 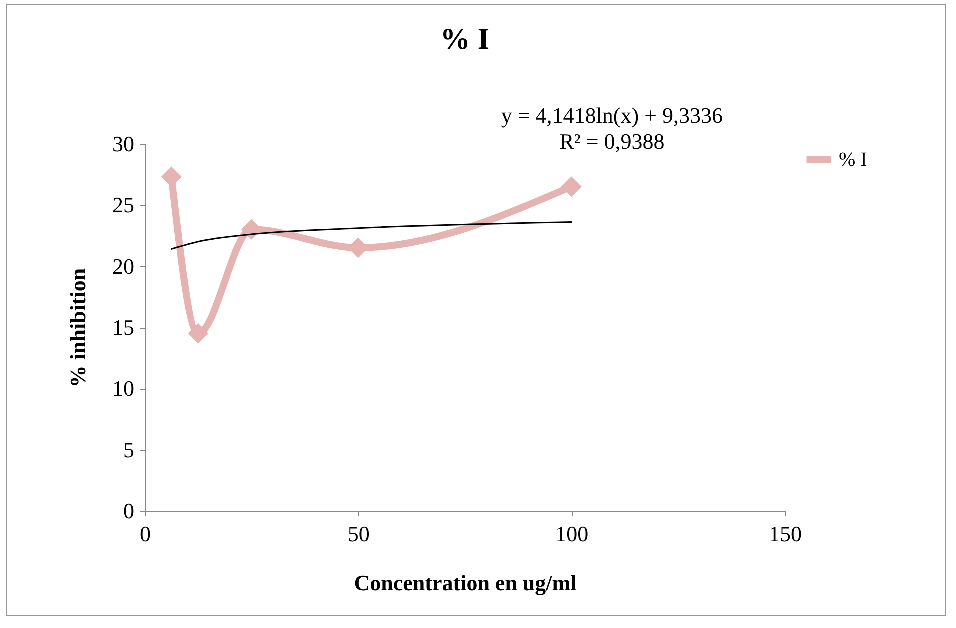 What do you see at coordinates (572, 534) in the screenshot?
I see `x-tick-label: 100` at bounding box center [572, 534].